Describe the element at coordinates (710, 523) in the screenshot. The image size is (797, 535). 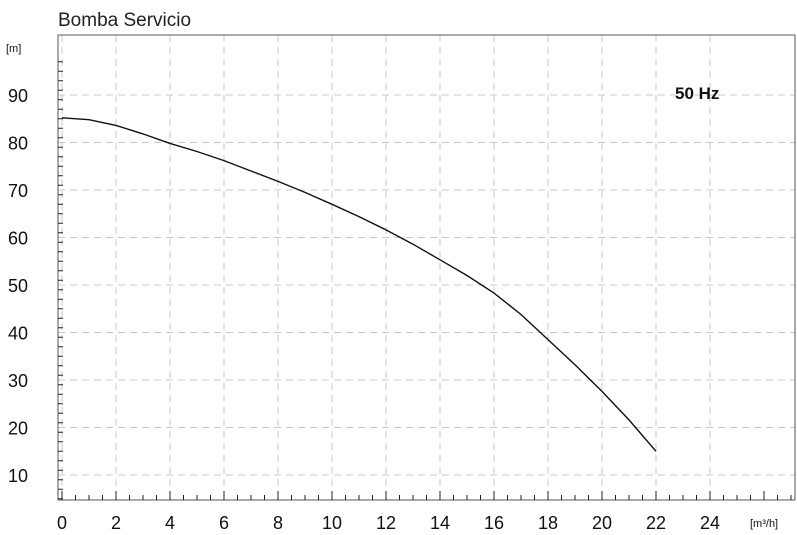
I see `x-tick-label: 24` at that location.